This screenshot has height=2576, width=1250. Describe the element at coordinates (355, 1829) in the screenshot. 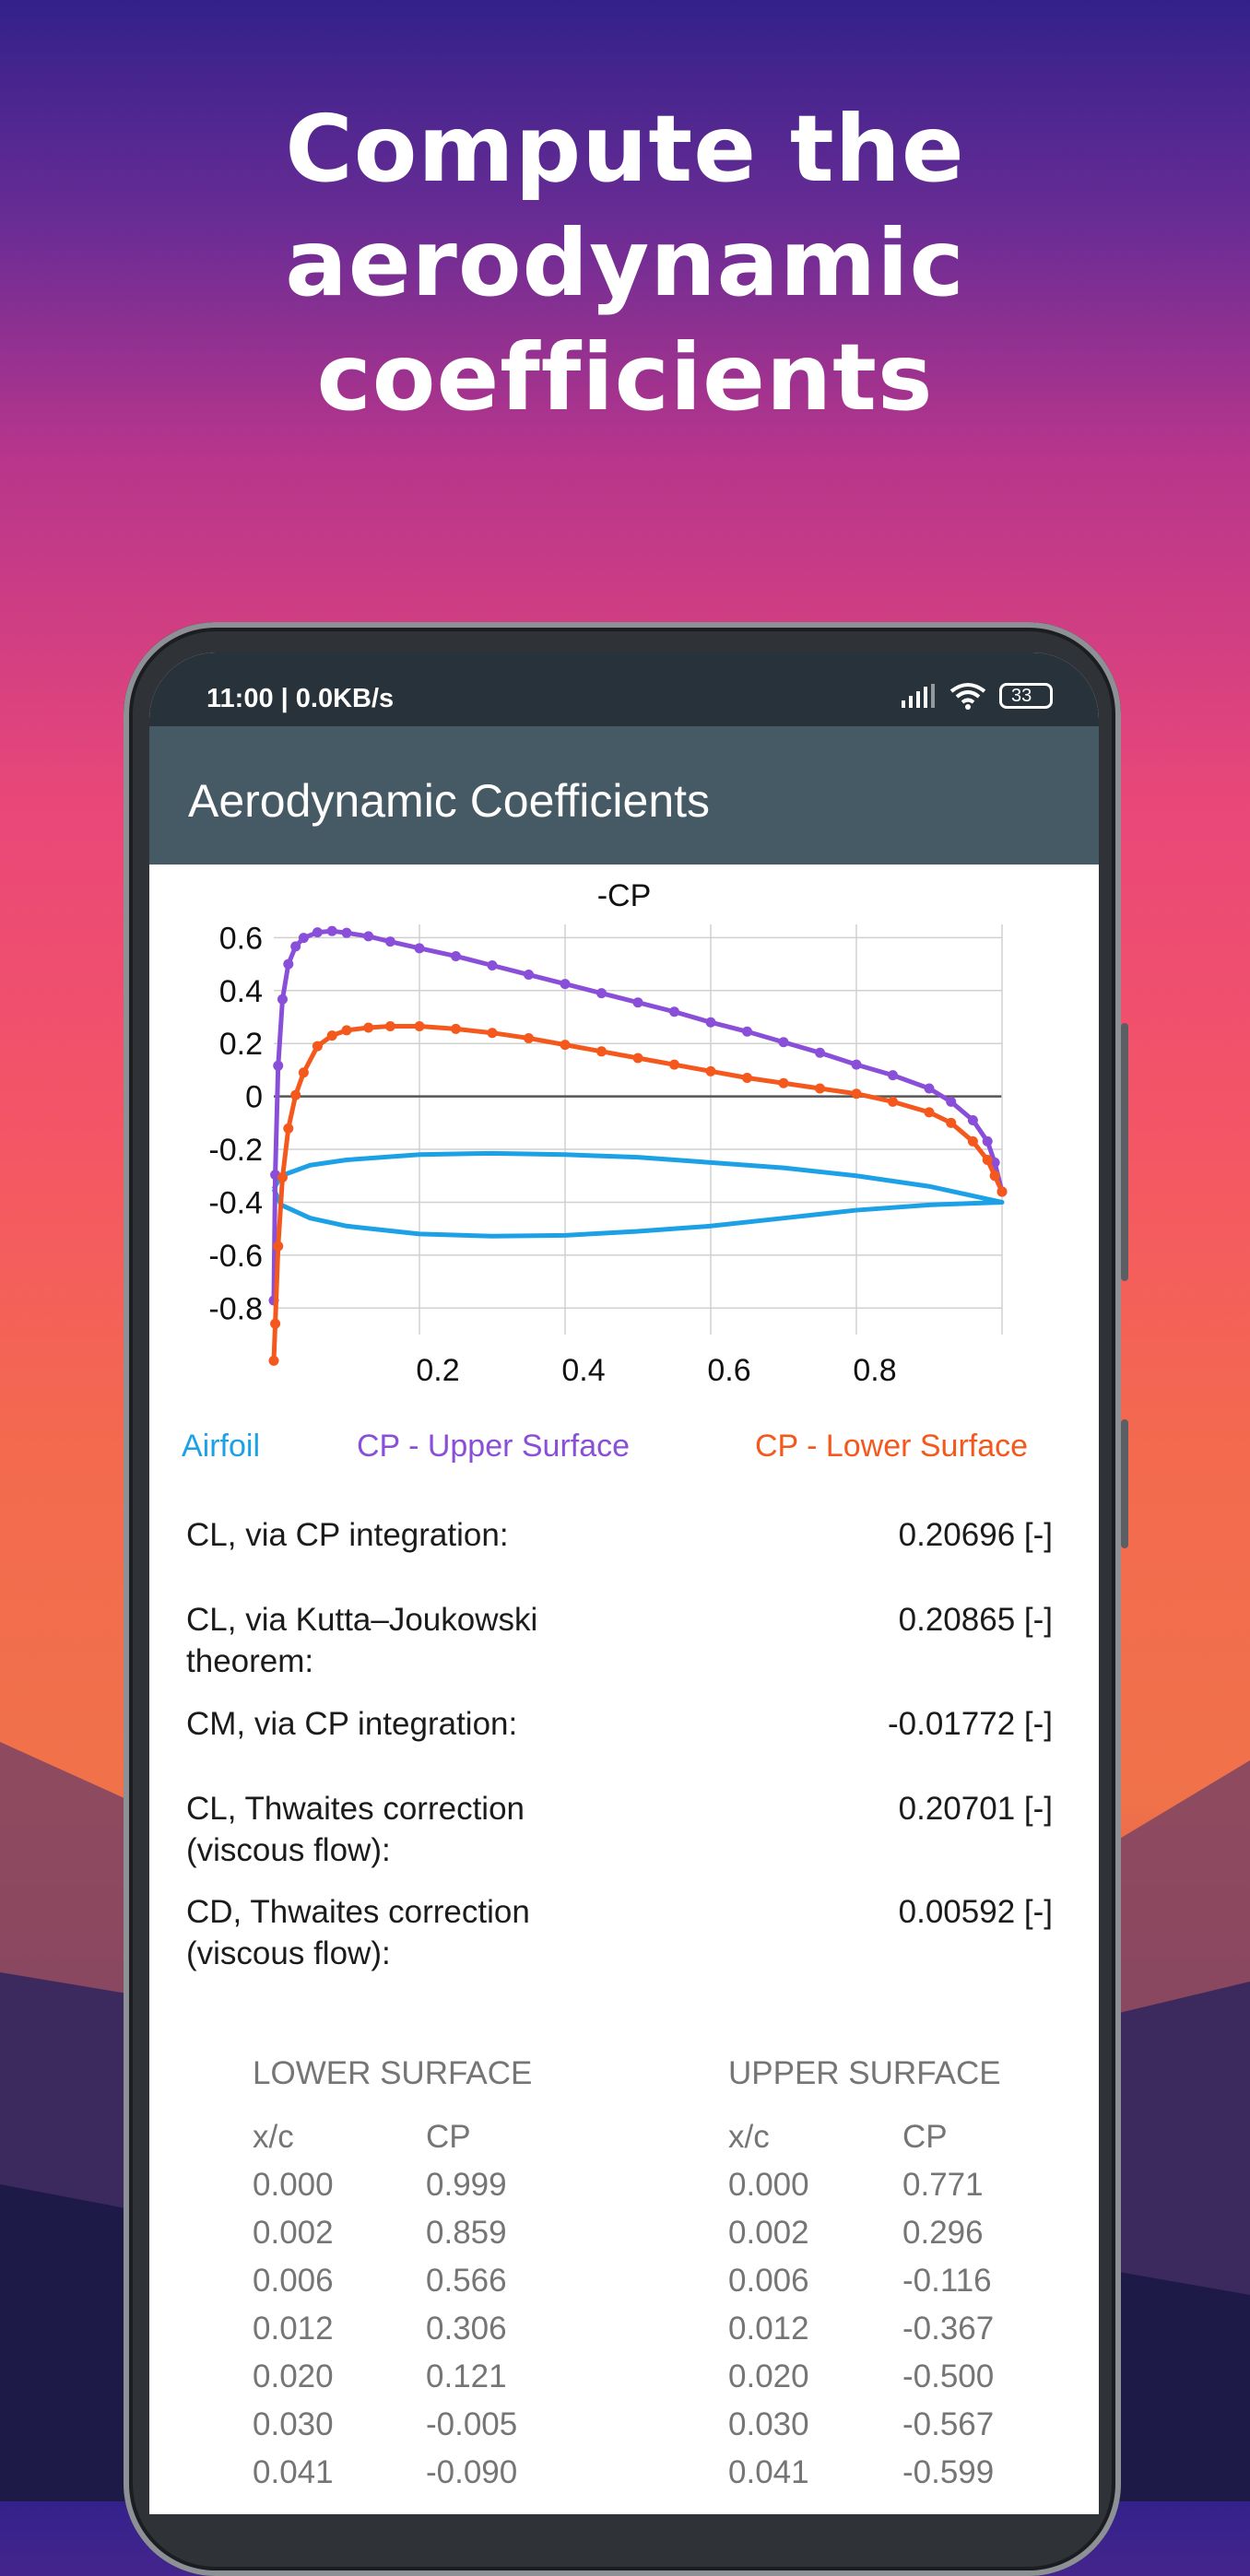

I see `result-label: CL, Thwaites correction (viscous flow):` at that location.